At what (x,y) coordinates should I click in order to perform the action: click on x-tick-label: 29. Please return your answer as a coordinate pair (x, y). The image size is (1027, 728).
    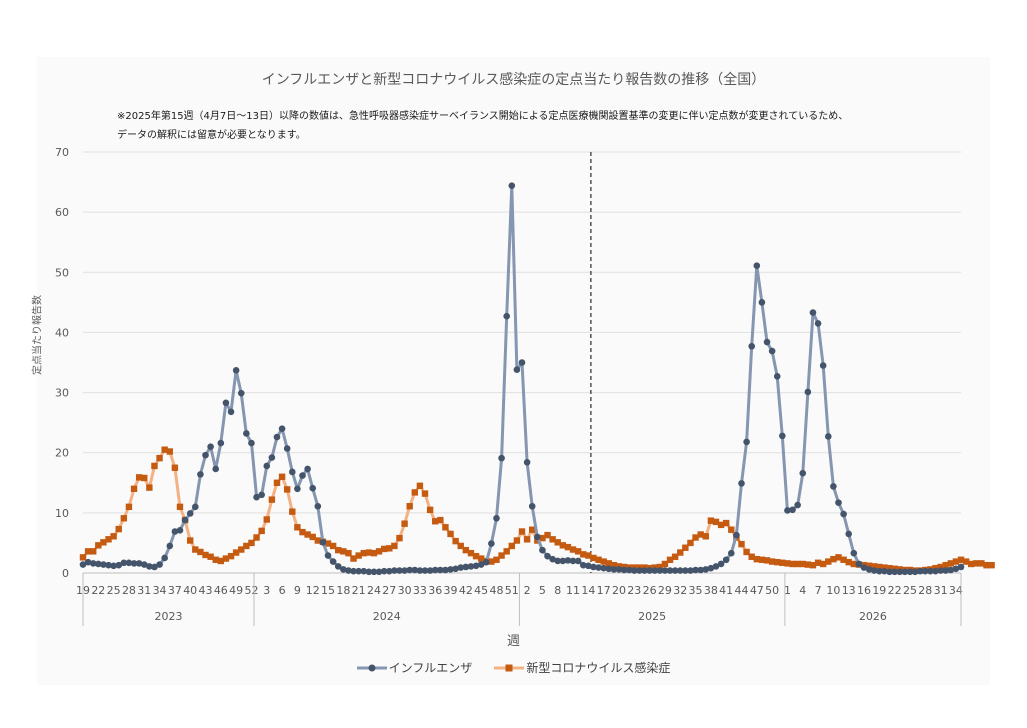
    Looking at the image, I should click on (665, 590).